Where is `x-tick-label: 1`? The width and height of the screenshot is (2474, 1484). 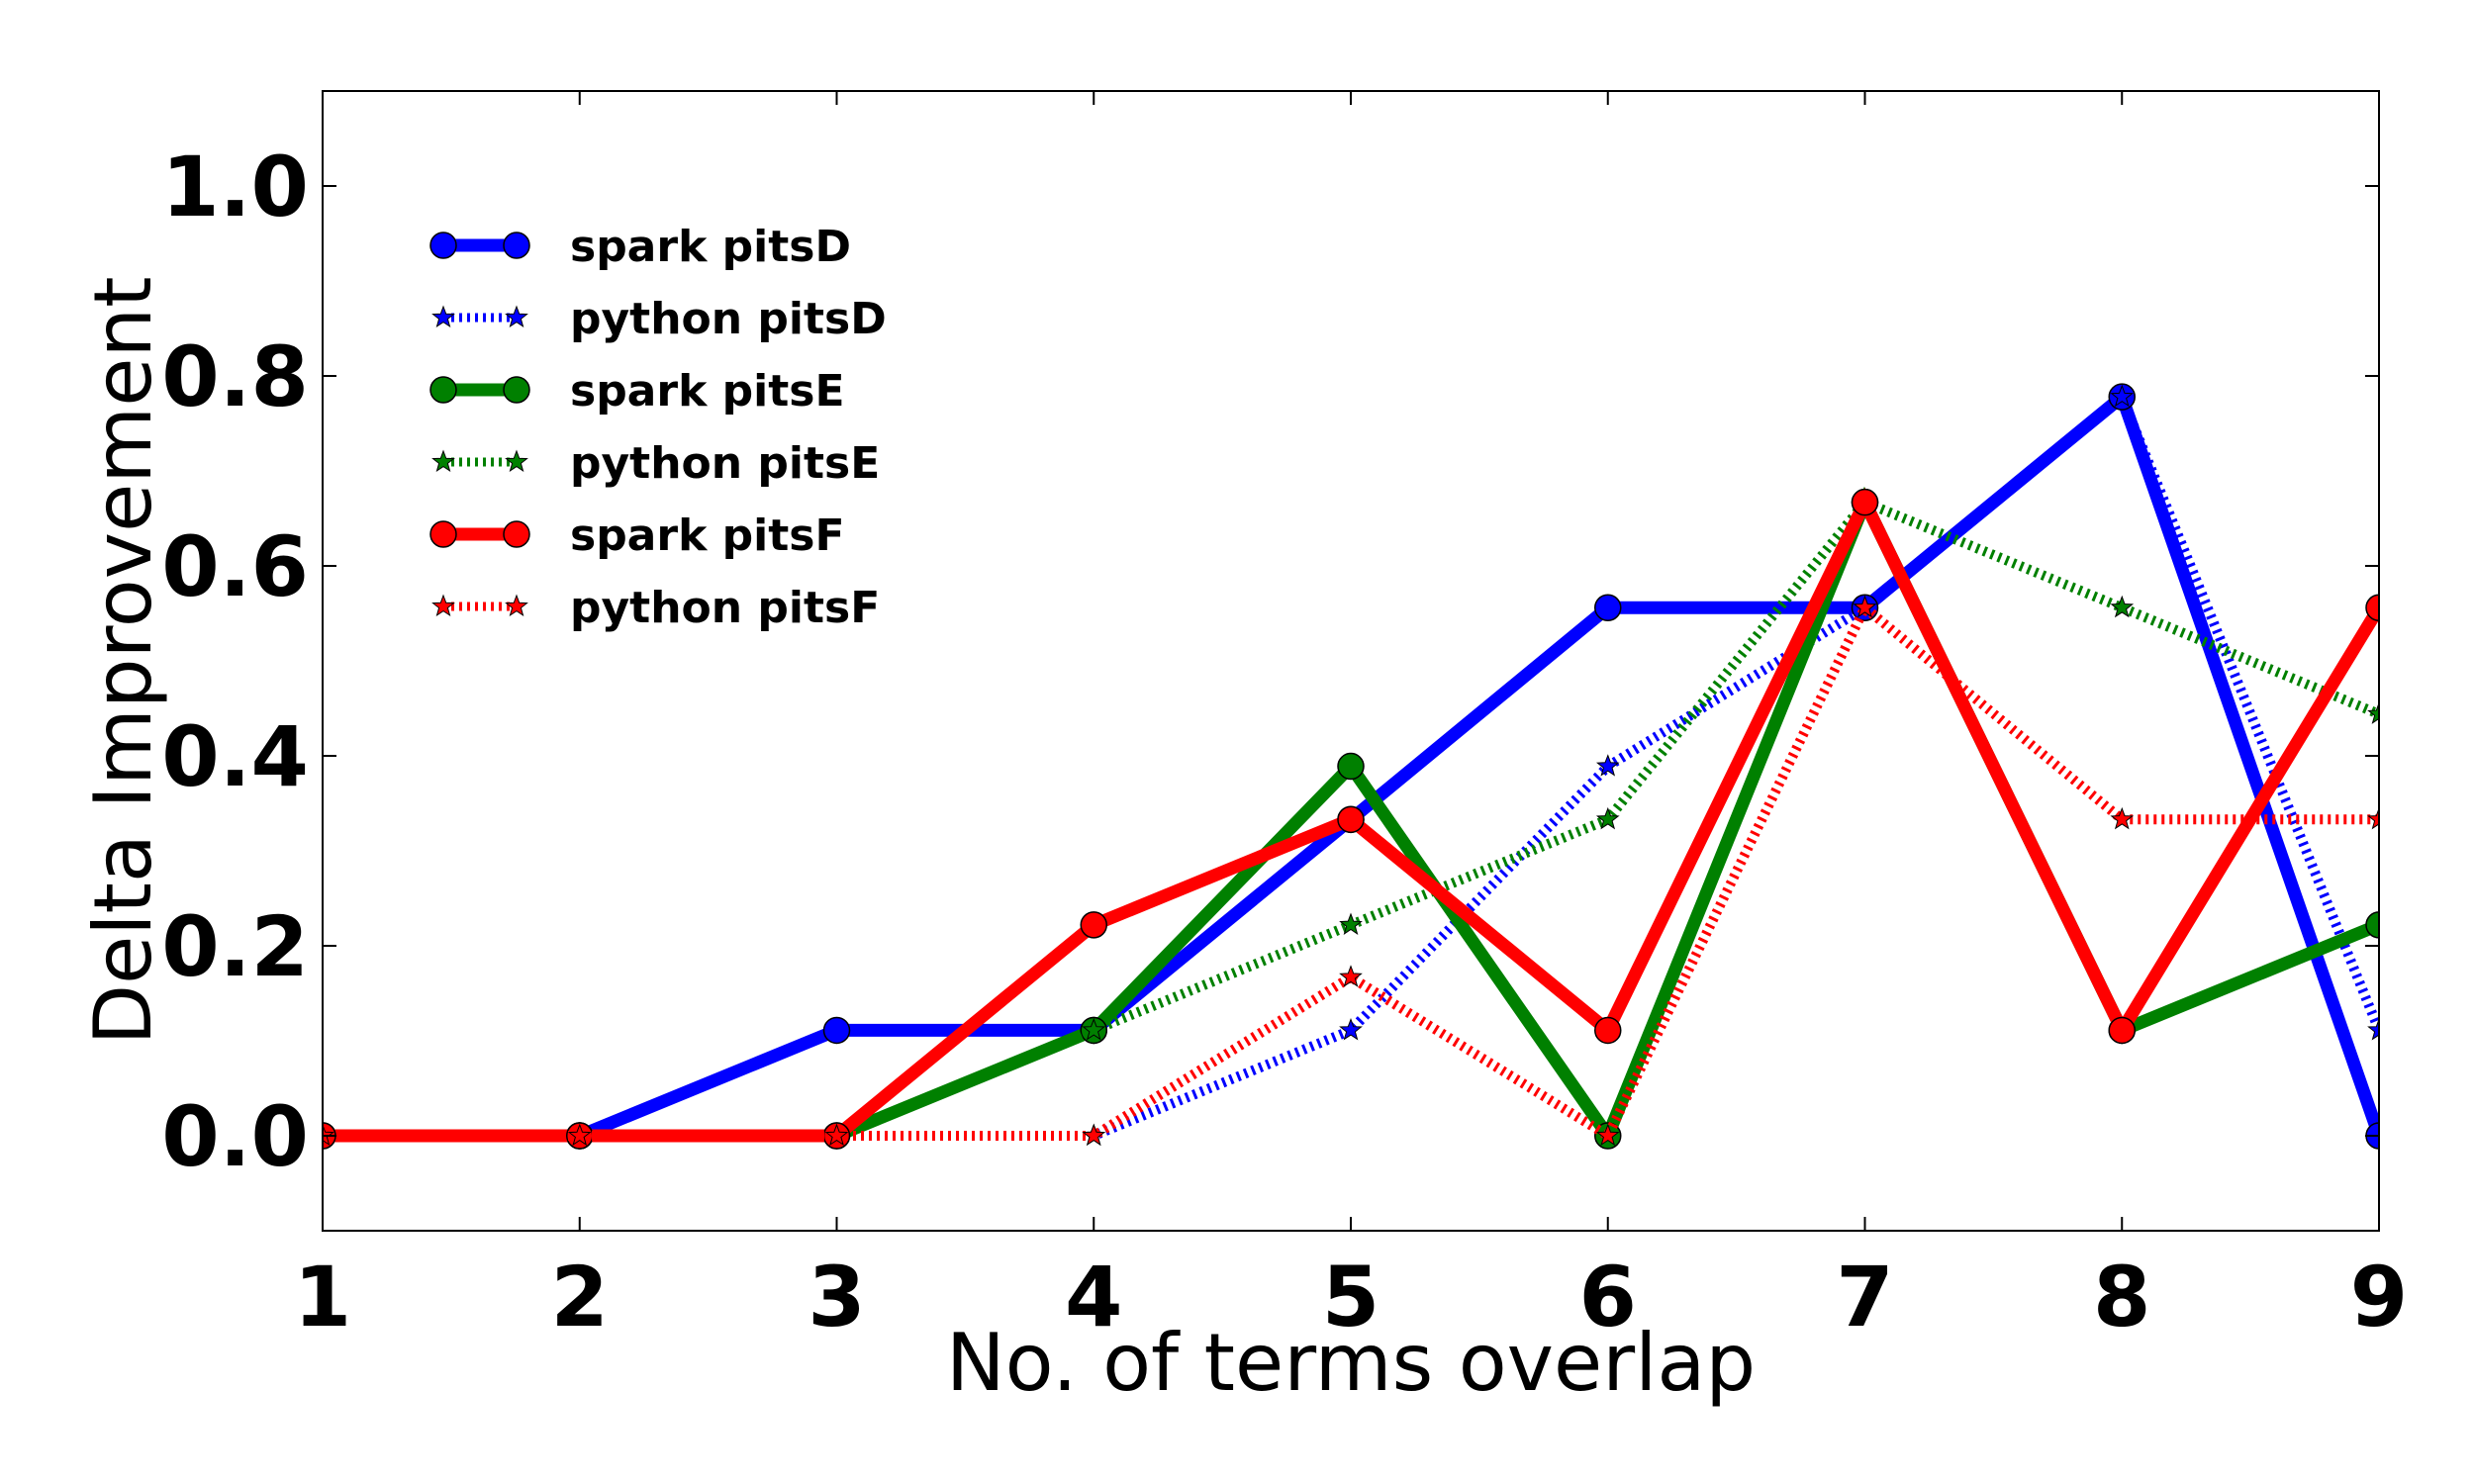 x-tick-label: 1 is located at coordinates (323, 1297).